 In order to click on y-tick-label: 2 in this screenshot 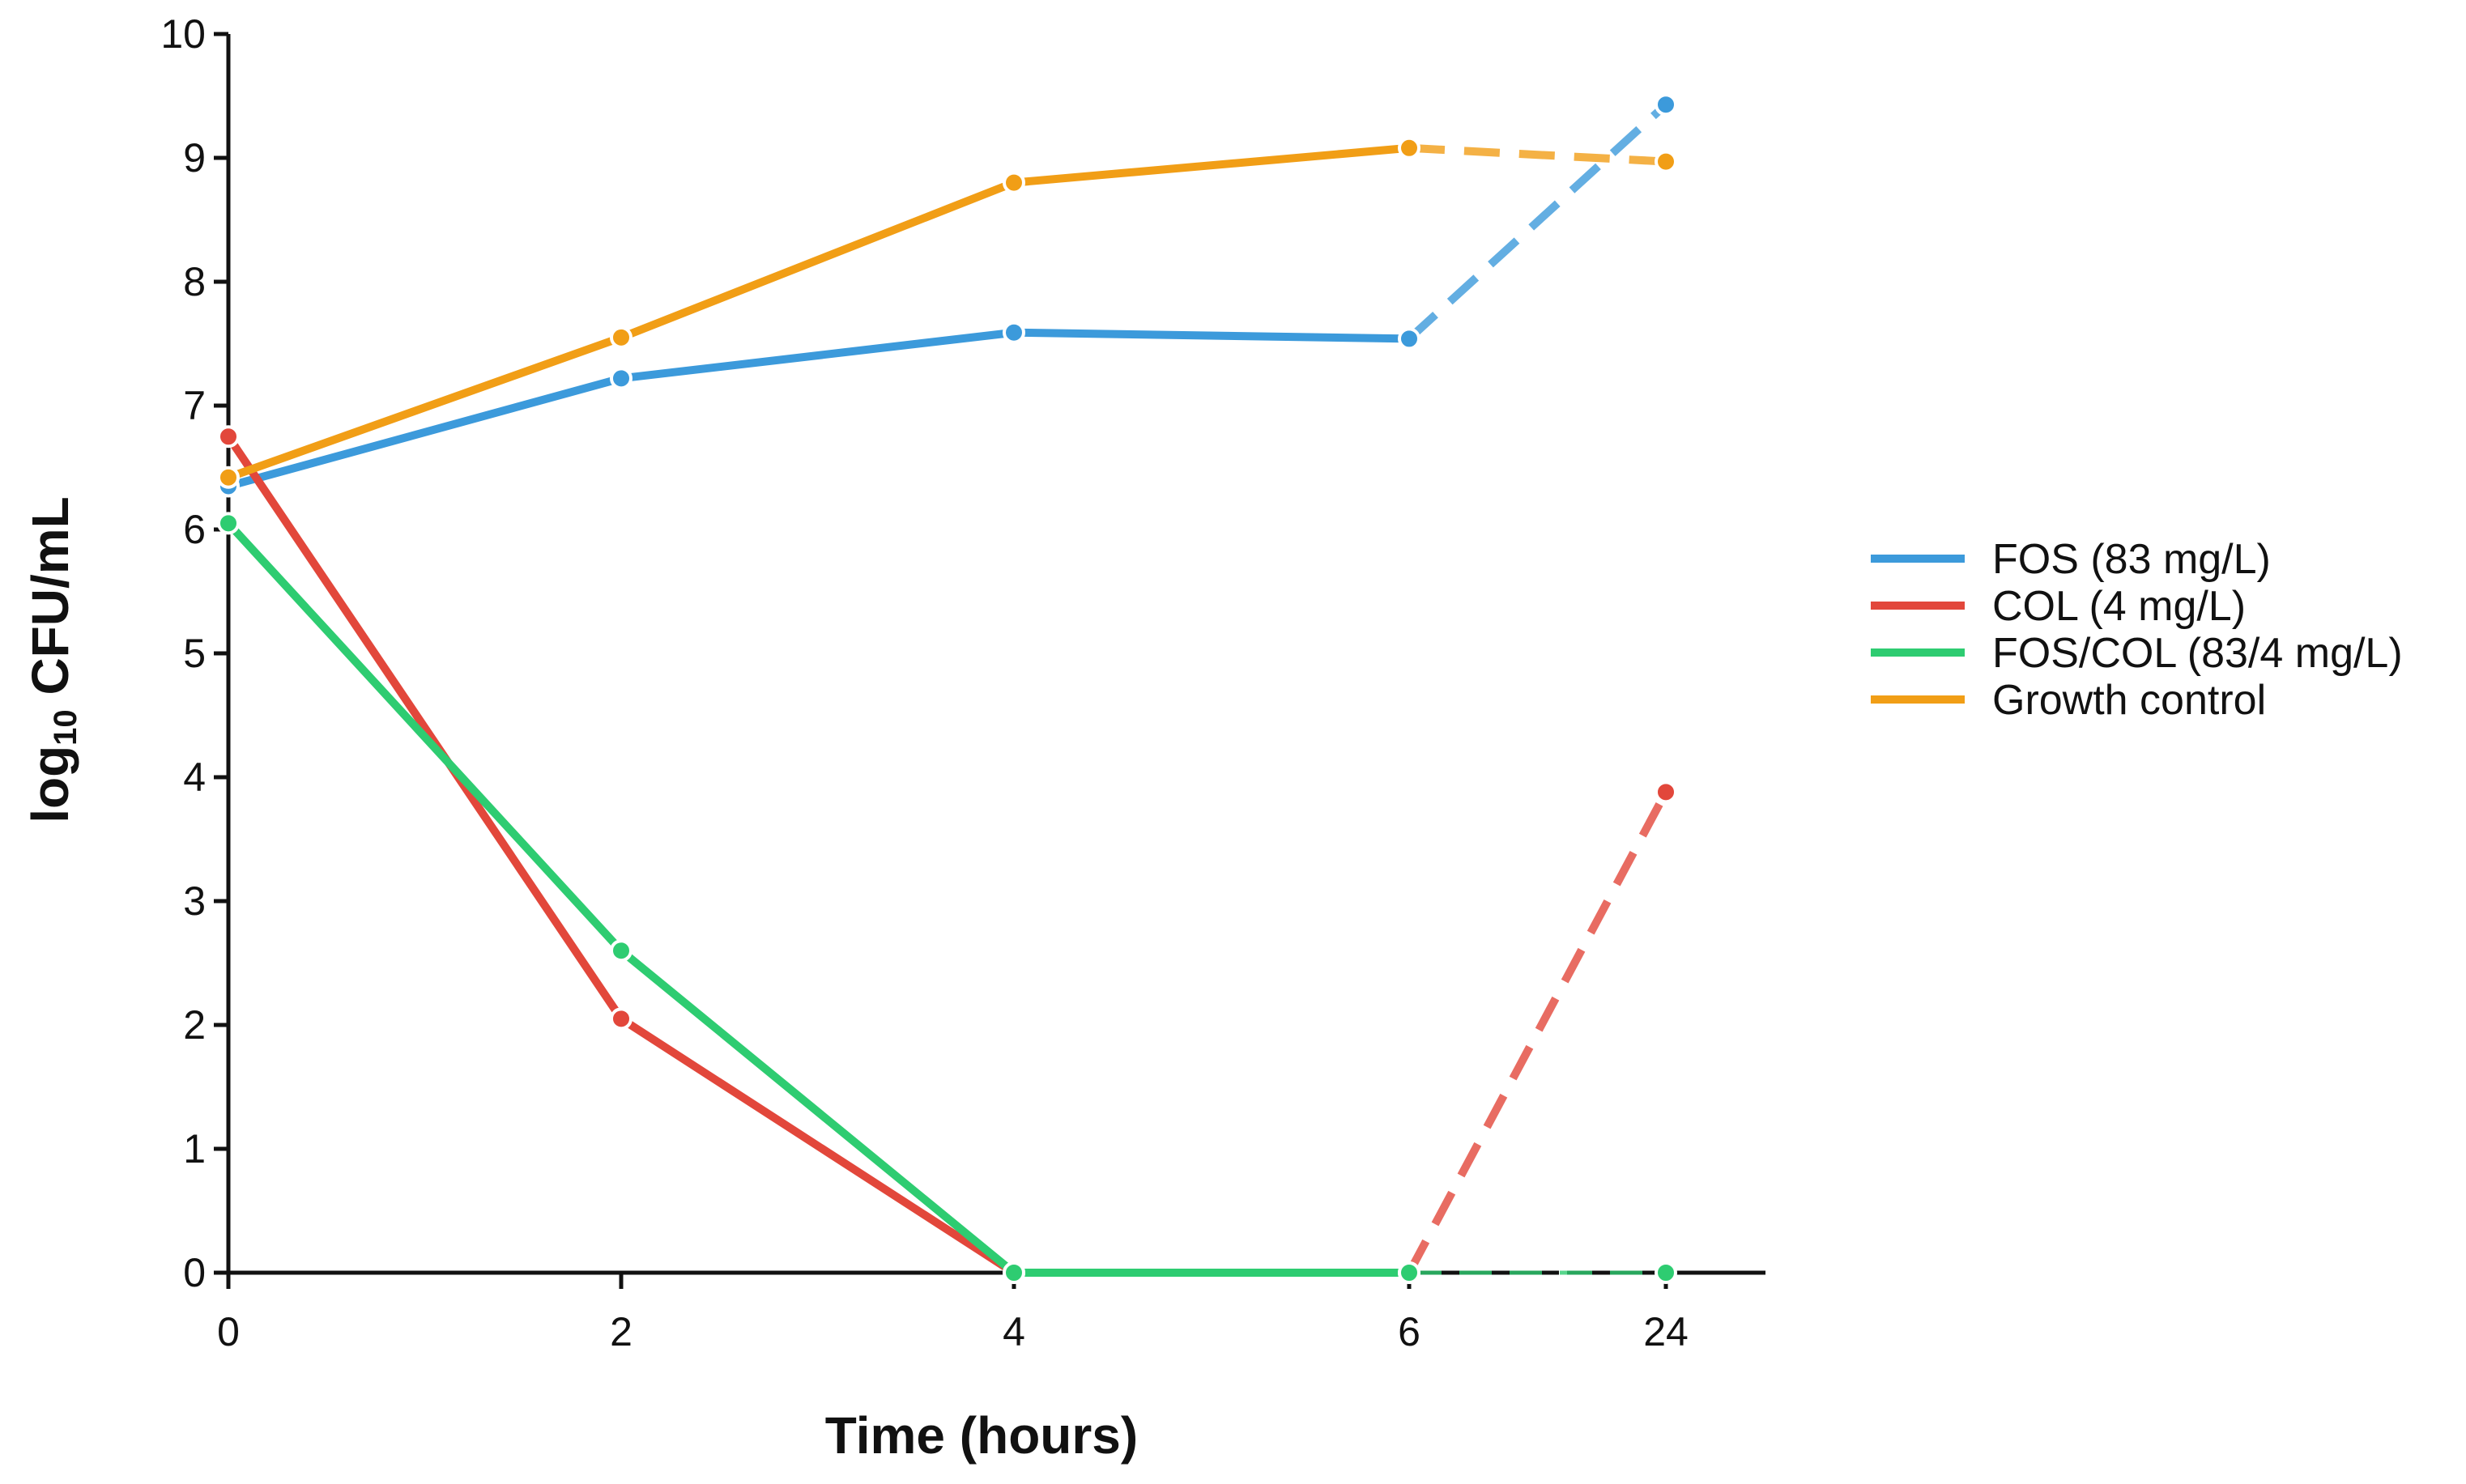, I will do `click(194, 1025)`.